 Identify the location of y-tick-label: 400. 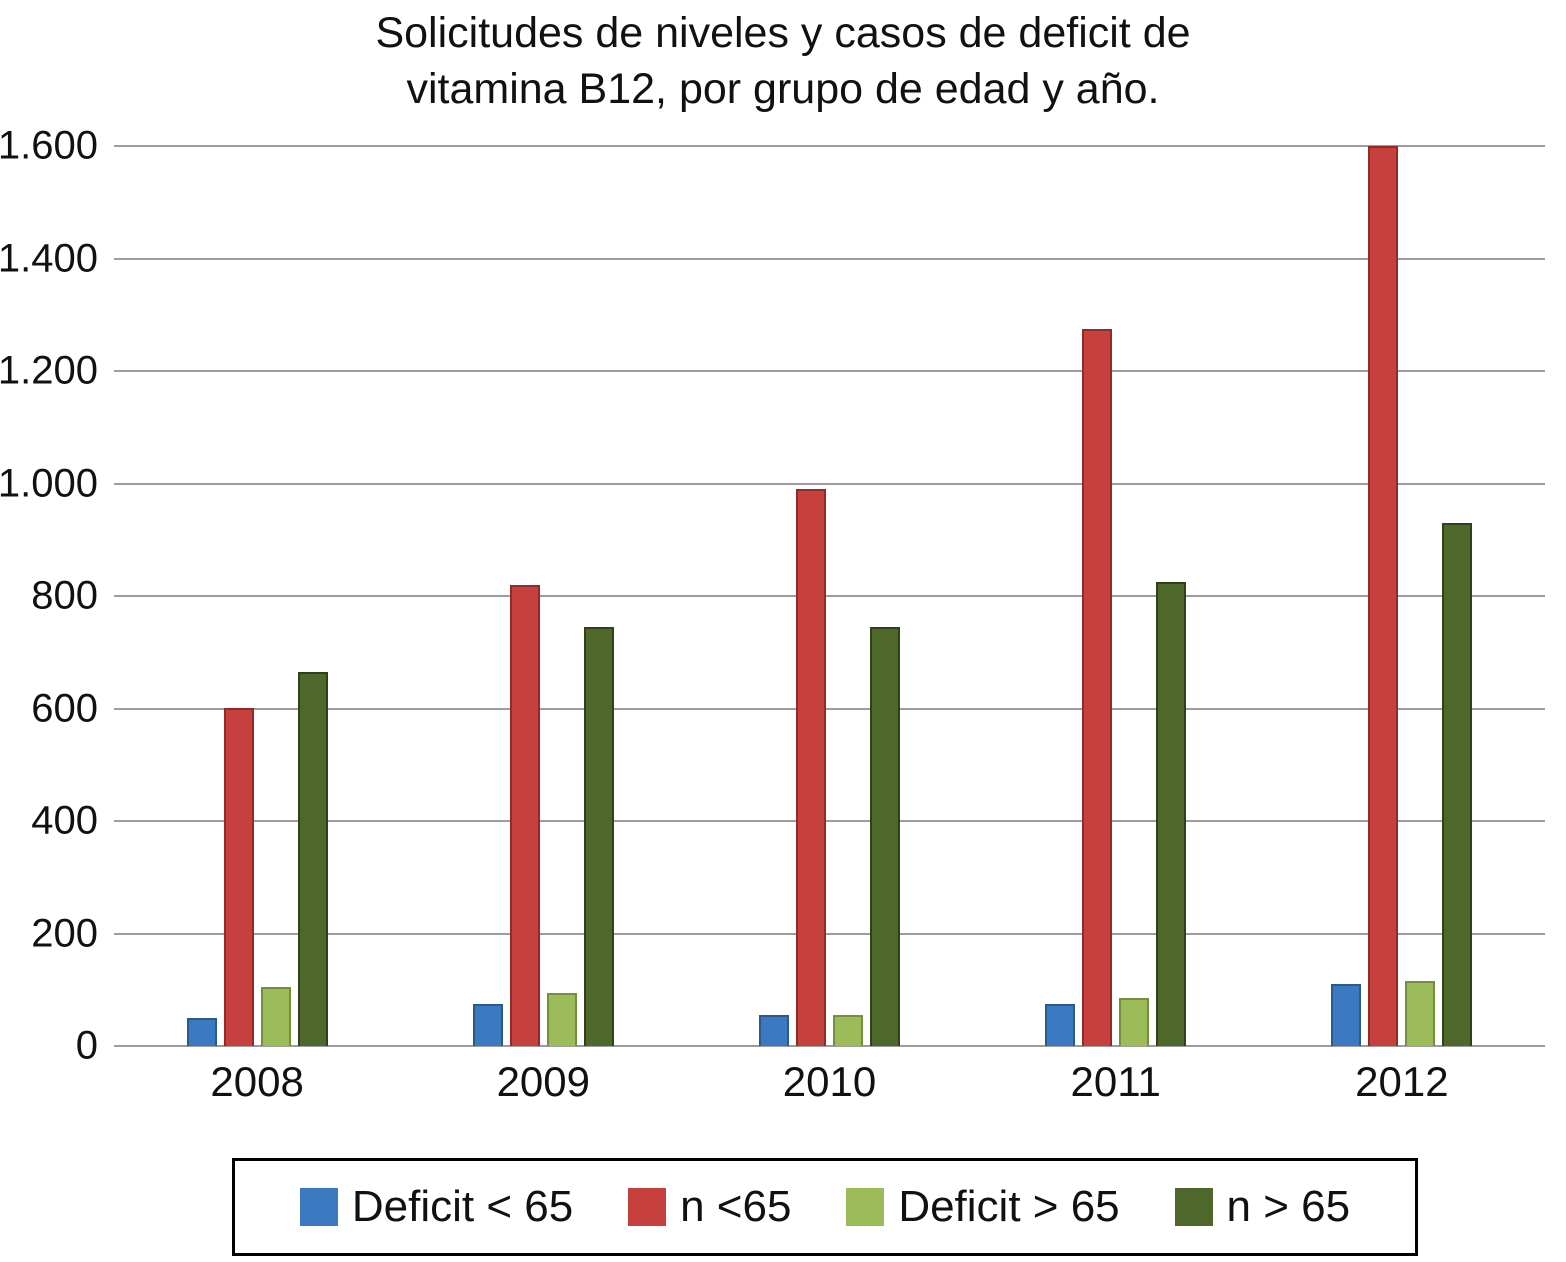
(64, 820).